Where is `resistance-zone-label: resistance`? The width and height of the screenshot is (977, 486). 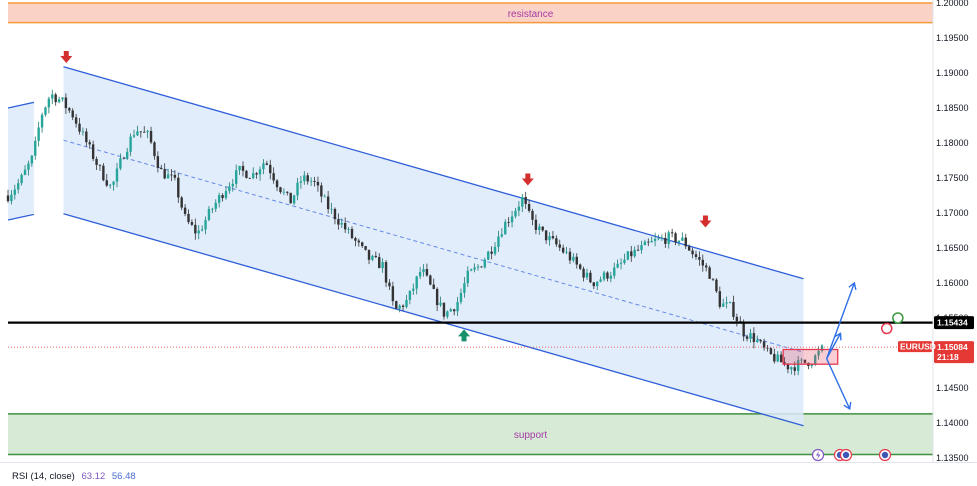 resistance-zone-label: resistance is located at coordinates (531, 14).